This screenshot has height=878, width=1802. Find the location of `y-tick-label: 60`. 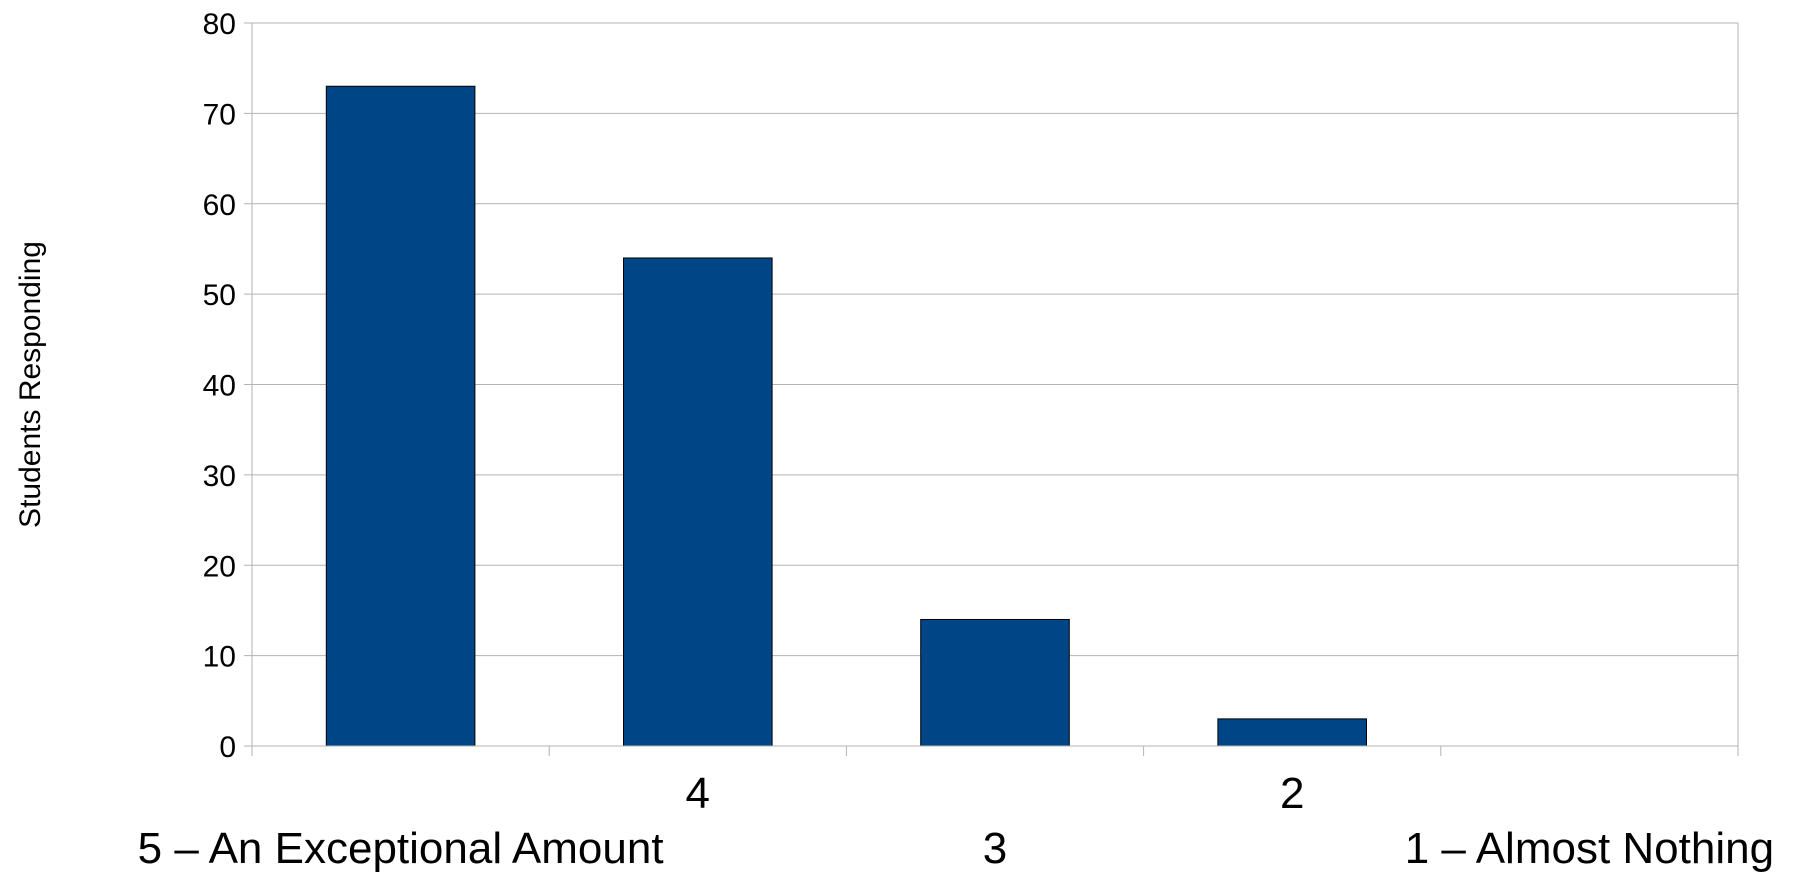

y-tick-label: 60 is located at coordinates (219, 205).